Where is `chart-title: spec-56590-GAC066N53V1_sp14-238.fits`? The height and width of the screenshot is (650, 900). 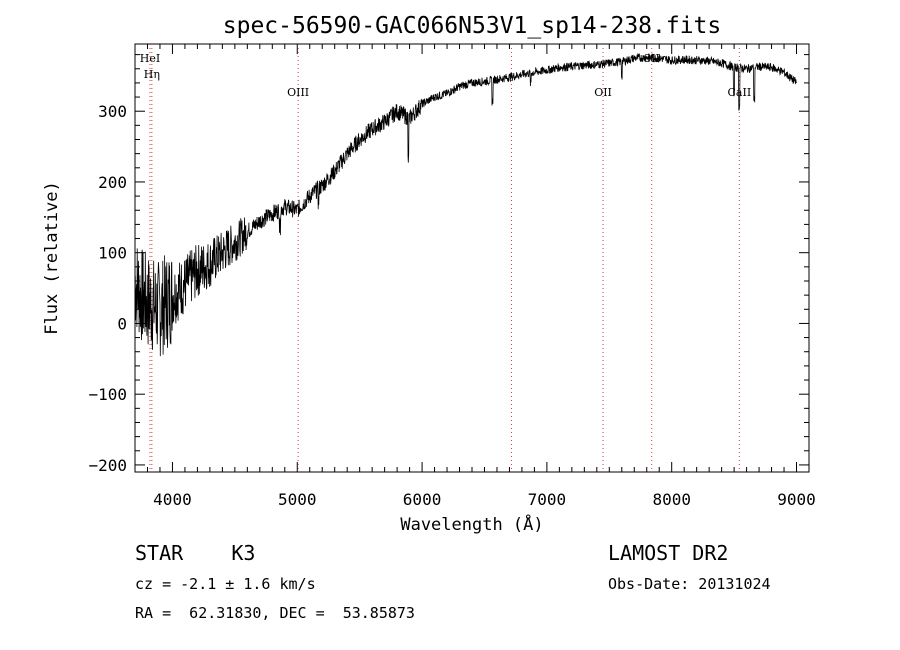
chart-title: spec-56590-GAC066N53V1_sp14-238.fits is located at coordinates (472, 26).